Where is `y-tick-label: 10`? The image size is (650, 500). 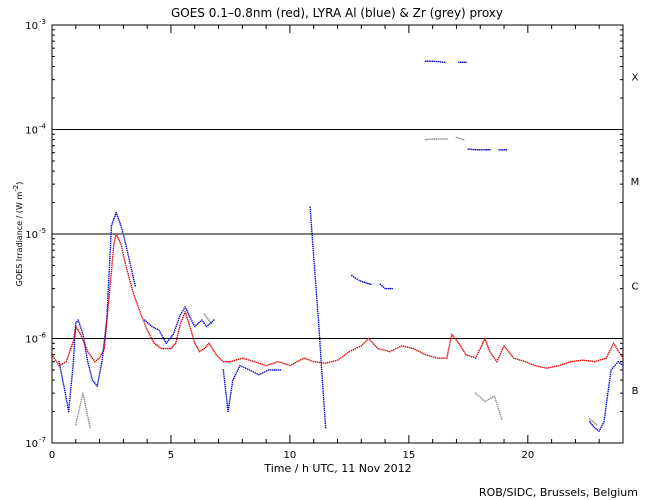
y-tick-label: 10 is located at coordinates (31, 131).